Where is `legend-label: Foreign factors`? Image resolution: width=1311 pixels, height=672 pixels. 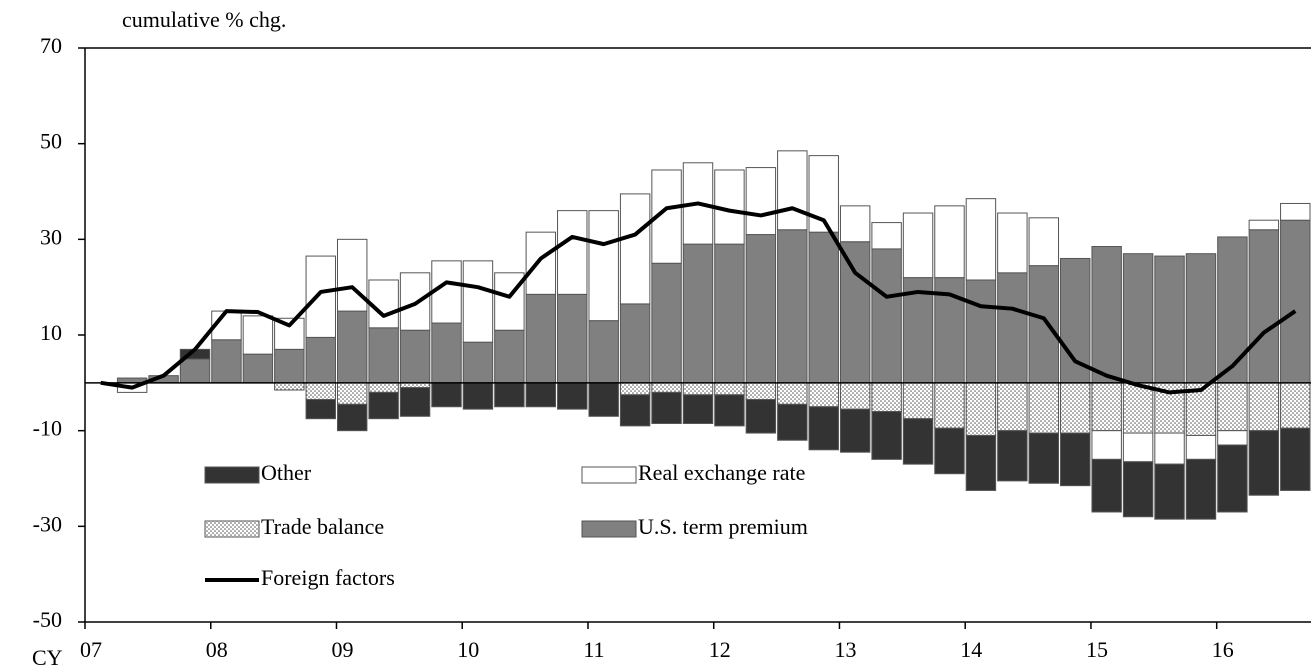
legend-label: Foreign factors is located at coordinates (328, 577).